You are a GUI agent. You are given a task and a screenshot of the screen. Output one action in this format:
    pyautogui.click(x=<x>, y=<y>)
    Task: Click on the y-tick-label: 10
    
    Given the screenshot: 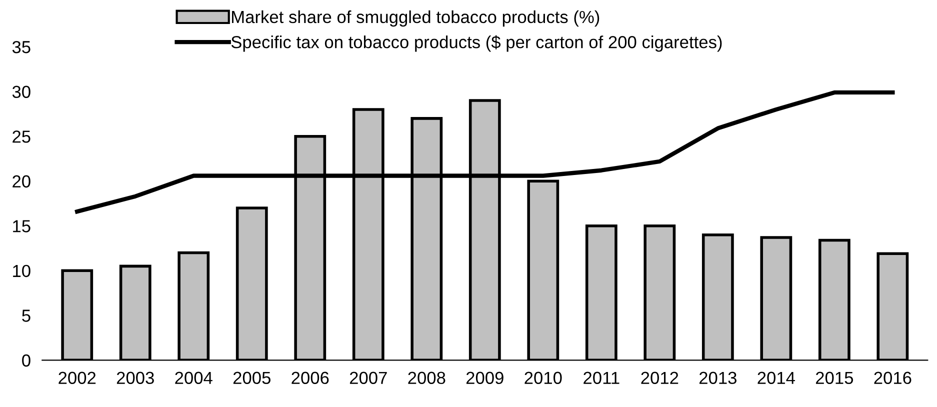 What is the action you would take?
    pyautogui.click(x=21, y=271)
    